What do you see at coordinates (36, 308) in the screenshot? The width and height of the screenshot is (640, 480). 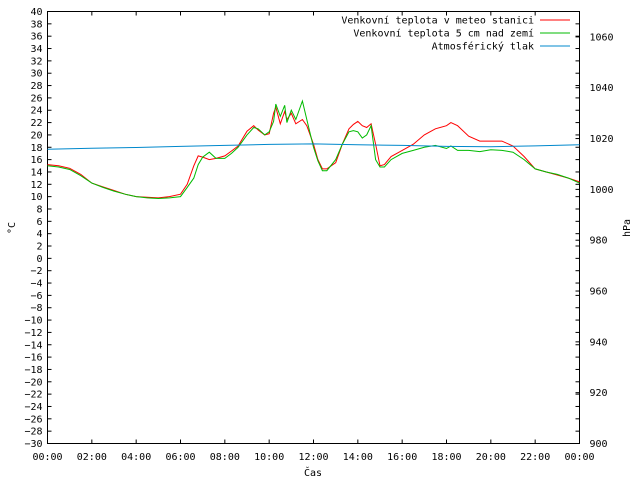 I see `y-tick-label: −8` at bounding box center [36, 308].